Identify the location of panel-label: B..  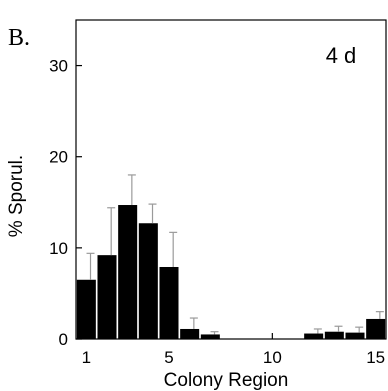
(19, 38).